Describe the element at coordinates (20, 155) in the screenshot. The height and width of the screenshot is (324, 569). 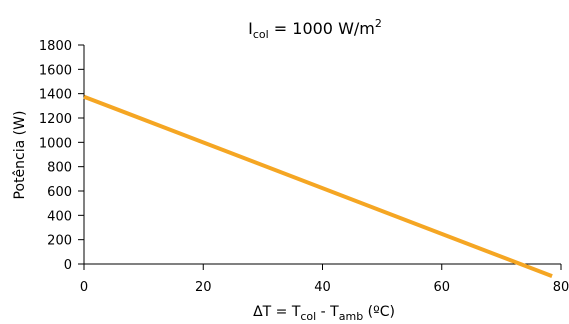
I see `y-axis-title: Potência (W)` at that location.